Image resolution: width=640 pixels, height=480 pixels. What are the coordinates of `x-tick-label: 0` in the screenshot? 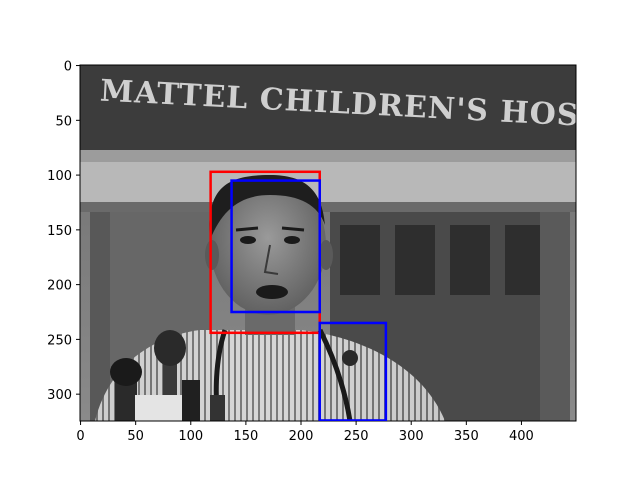 It's located at (80, 436).